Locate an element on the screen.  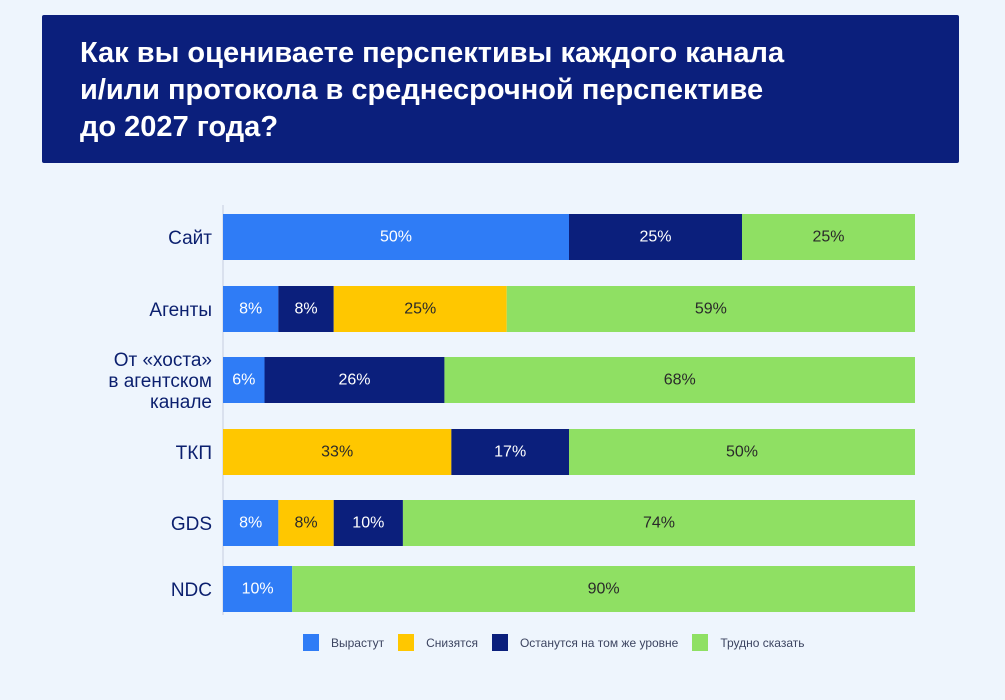
category-label: канале is located at coordinates (181, 402).